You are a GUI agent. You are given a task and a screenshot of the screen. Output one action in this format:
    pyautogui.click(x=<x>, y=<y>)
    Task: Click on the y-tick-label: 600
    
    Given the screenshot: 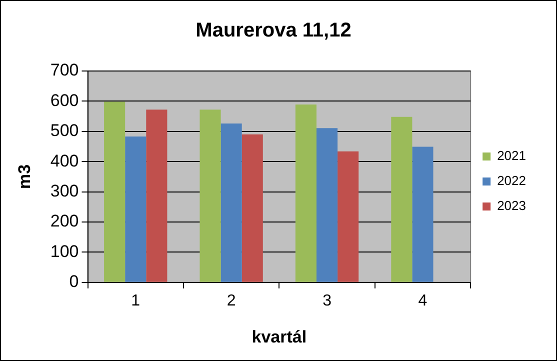 What is the action you would take?
    pyautogui.click(x=64, y=100)
    